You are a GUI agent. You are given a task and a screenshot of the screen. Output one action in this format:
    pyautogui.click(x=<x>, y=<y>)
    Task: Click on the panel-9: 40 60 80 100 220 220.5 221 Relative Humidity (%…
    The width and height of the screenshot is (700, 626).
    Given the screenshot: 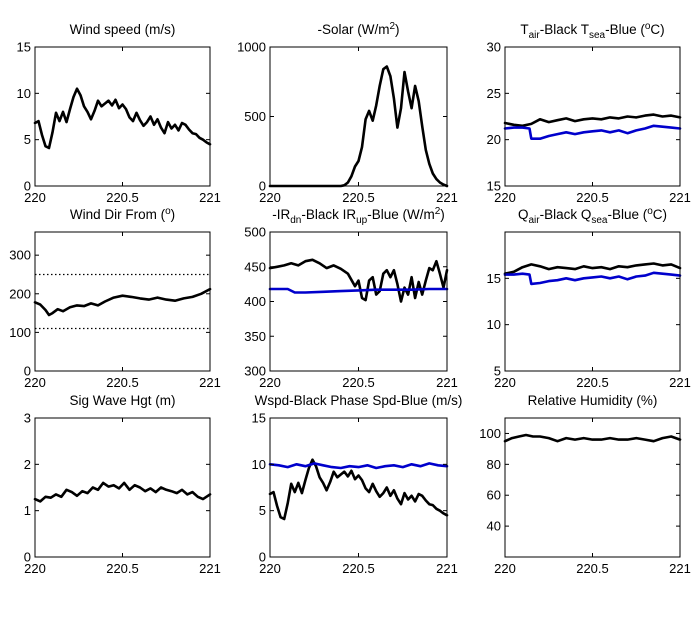 What is the action you would take?
    pyautogui.click(x=585, y=484)
    